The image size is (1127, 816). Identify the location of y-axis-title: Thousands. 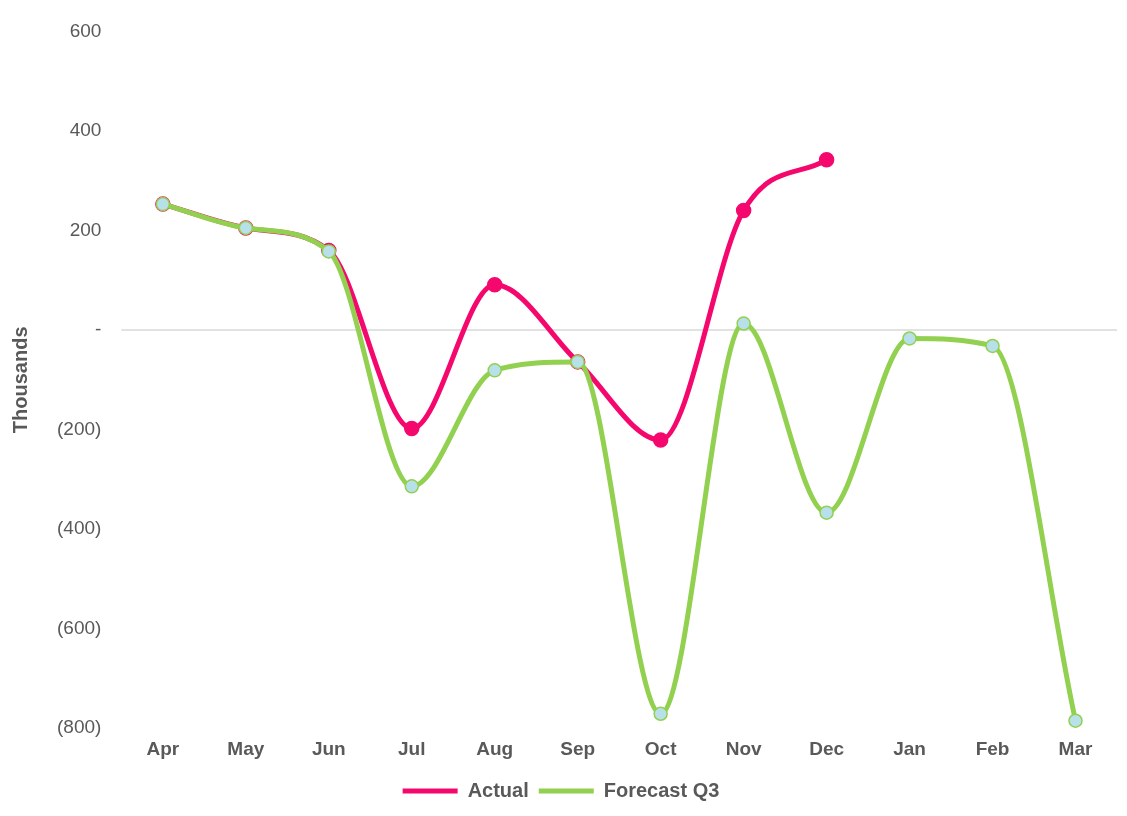
(19, 380).